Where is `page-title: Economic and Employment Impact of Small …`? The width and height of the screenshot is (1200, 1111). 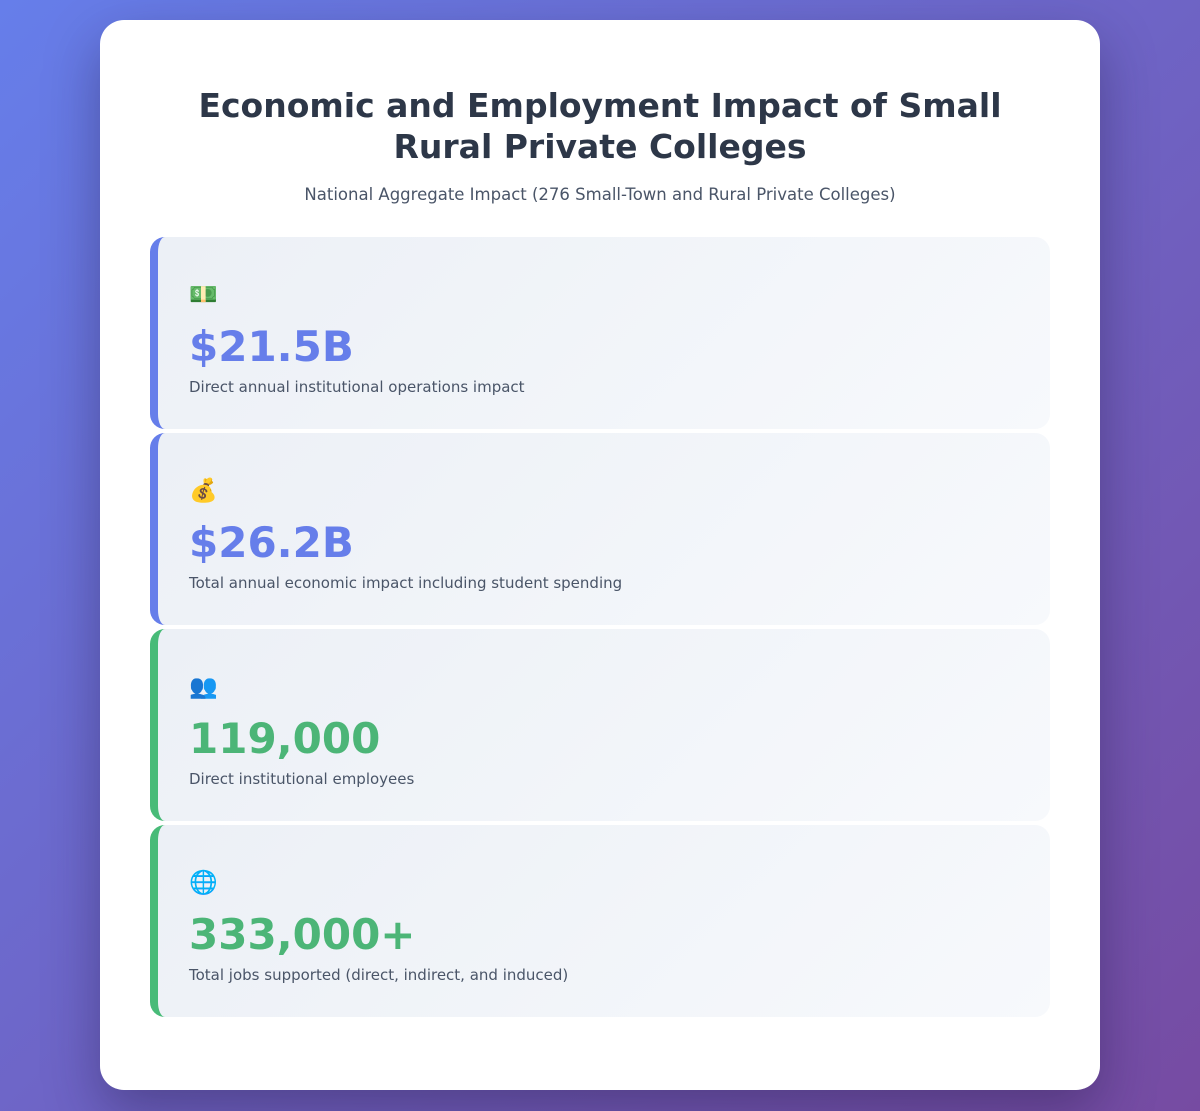 page-title: Economic and Employment Impact of Small … is located at coordinates (600, 126).